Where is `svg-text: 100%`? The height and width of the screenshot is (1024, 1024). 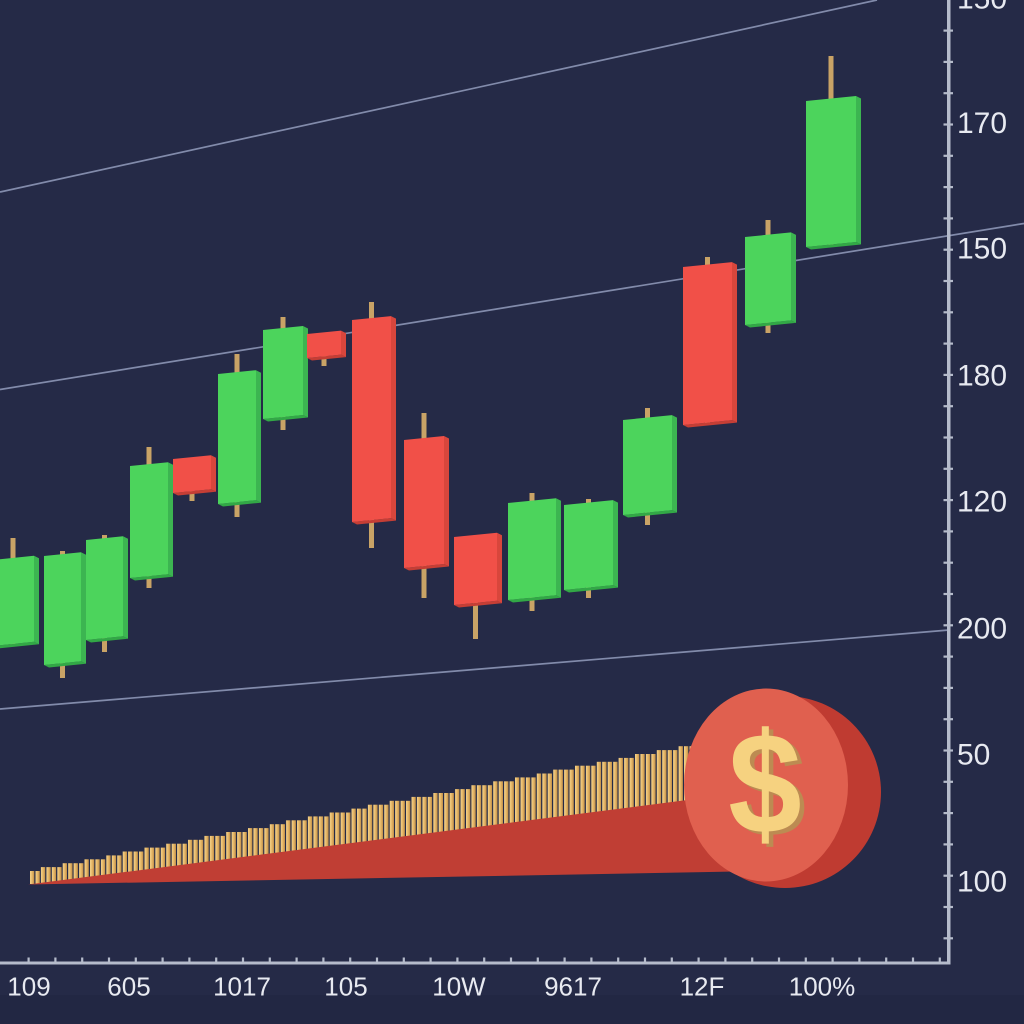
svg-text: 100% is located at coordinates (822, 987).